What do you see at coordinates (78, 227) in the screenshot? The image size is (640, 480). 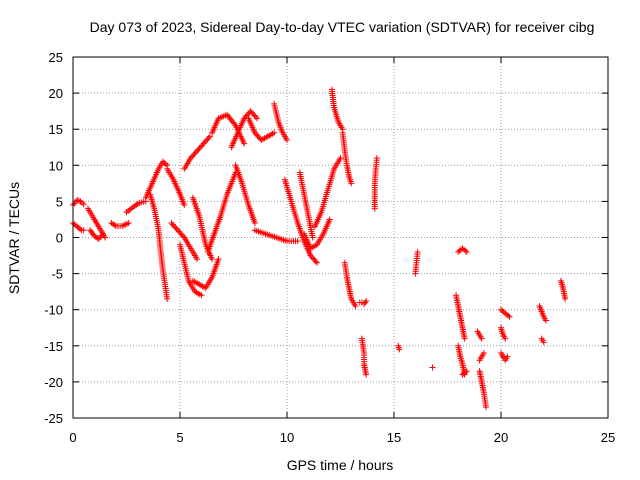 I see `series-seg01` at bounding box center [78, 227].